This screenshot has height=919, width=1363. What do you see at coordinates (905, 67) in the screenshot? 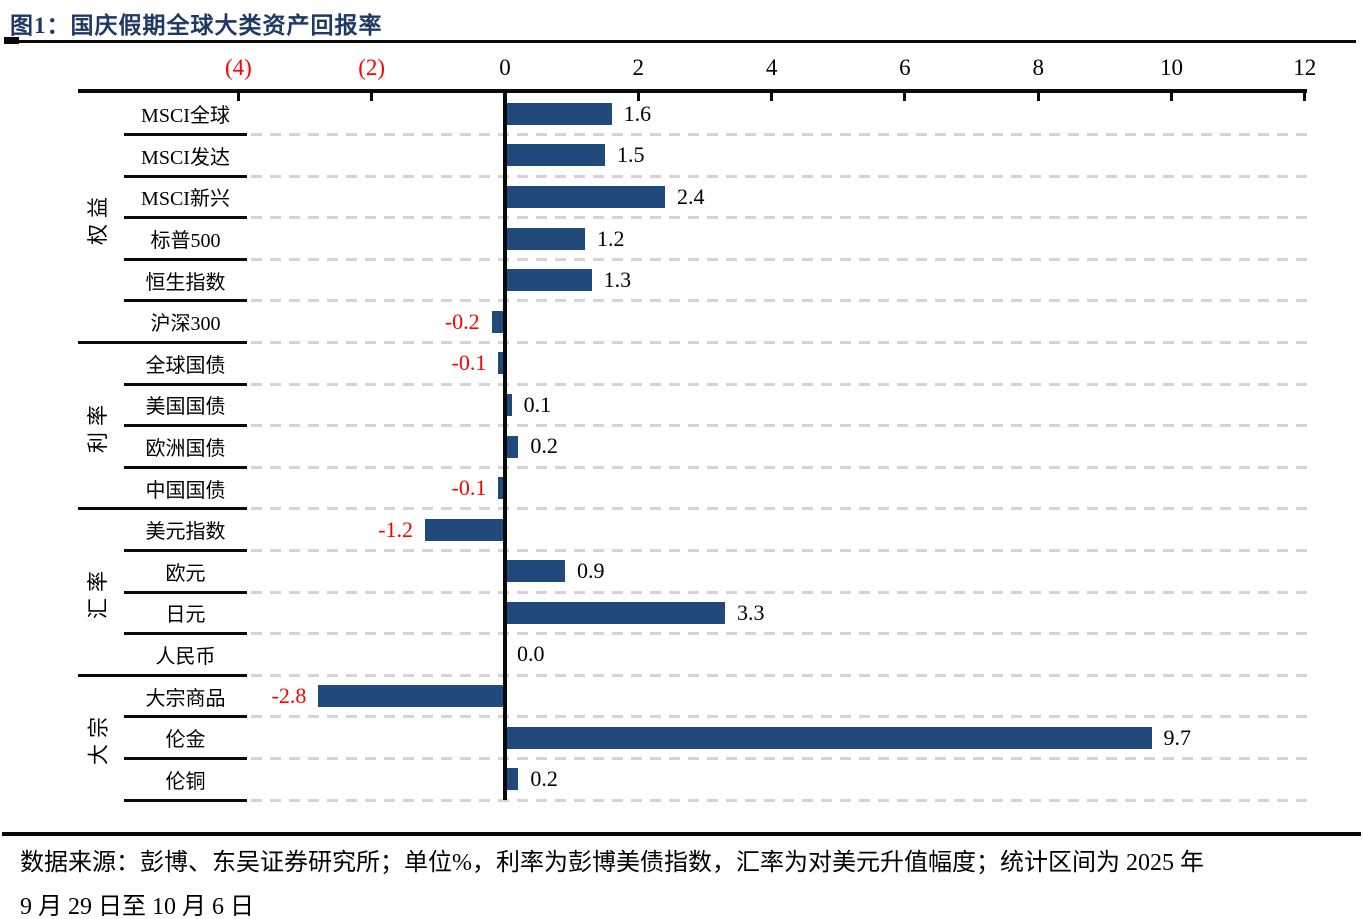
I see `x-tick-label: 6` at bounding box center [905, 67].